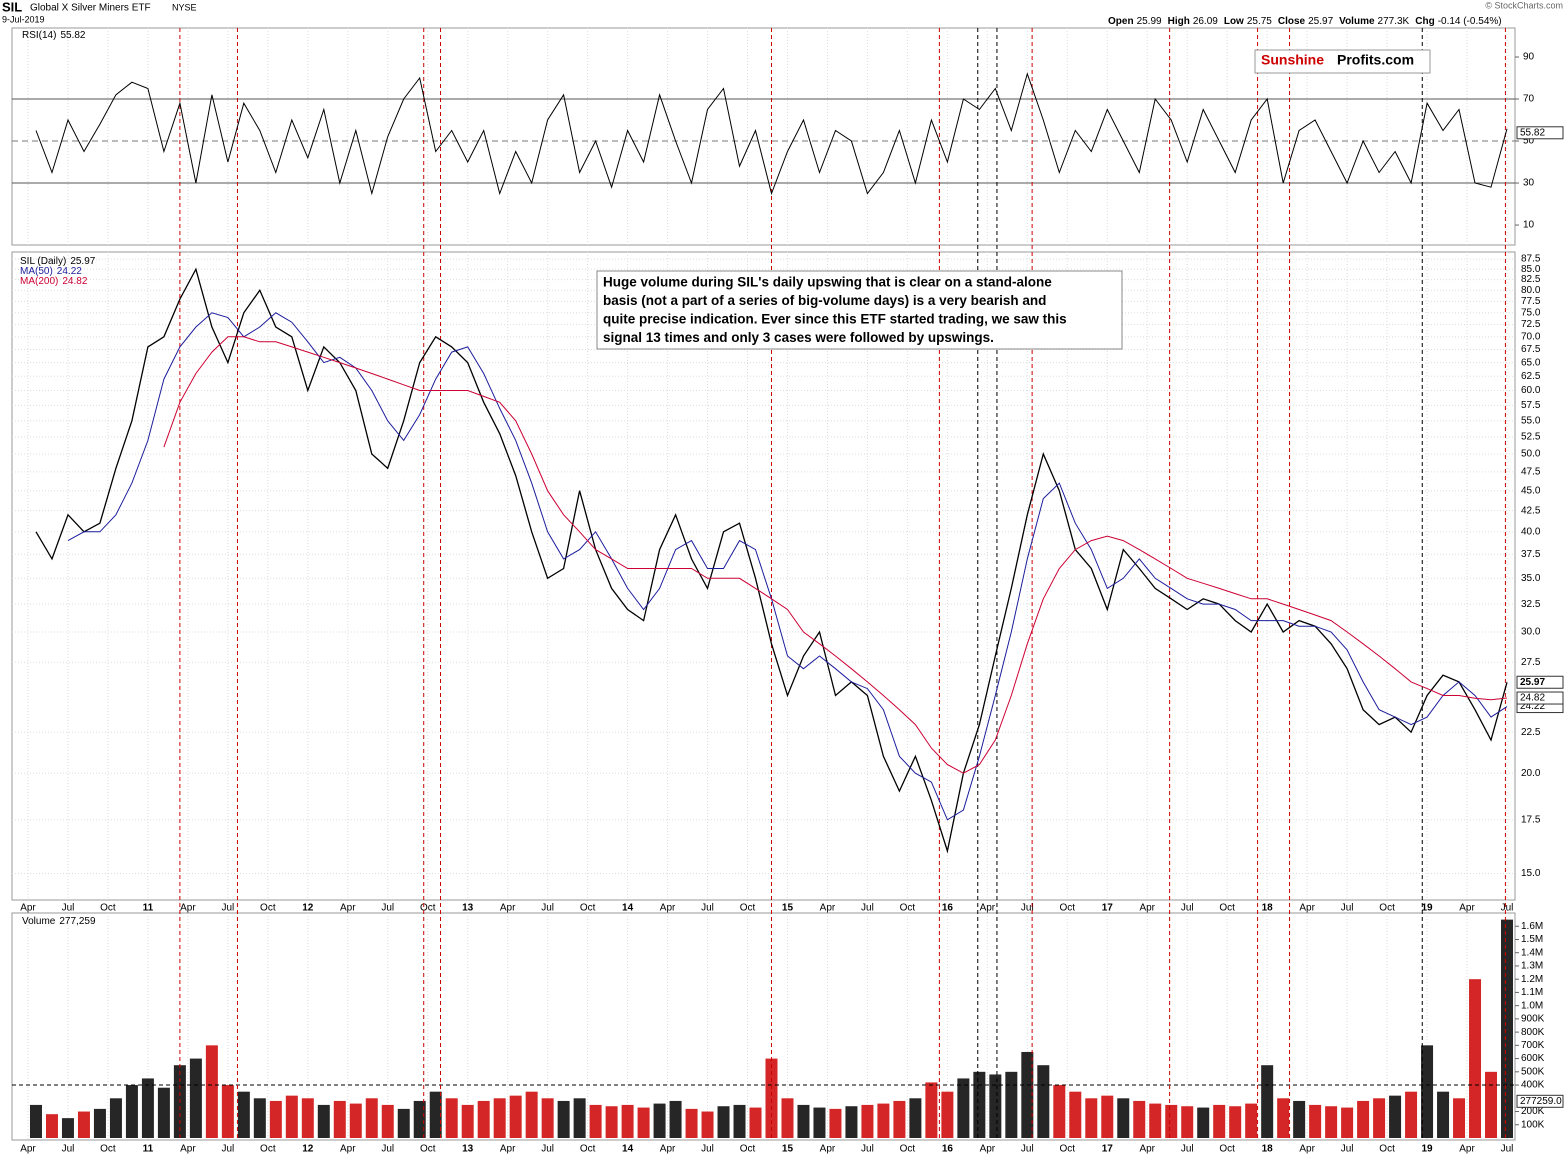 Image resolution: width=1565 pixels, height=1157 pixels. What do you see at coordinates (1533, 1045) in the screenshot?
I see `volume-tick-label: 700K` at bounding box center [1533, 1045].